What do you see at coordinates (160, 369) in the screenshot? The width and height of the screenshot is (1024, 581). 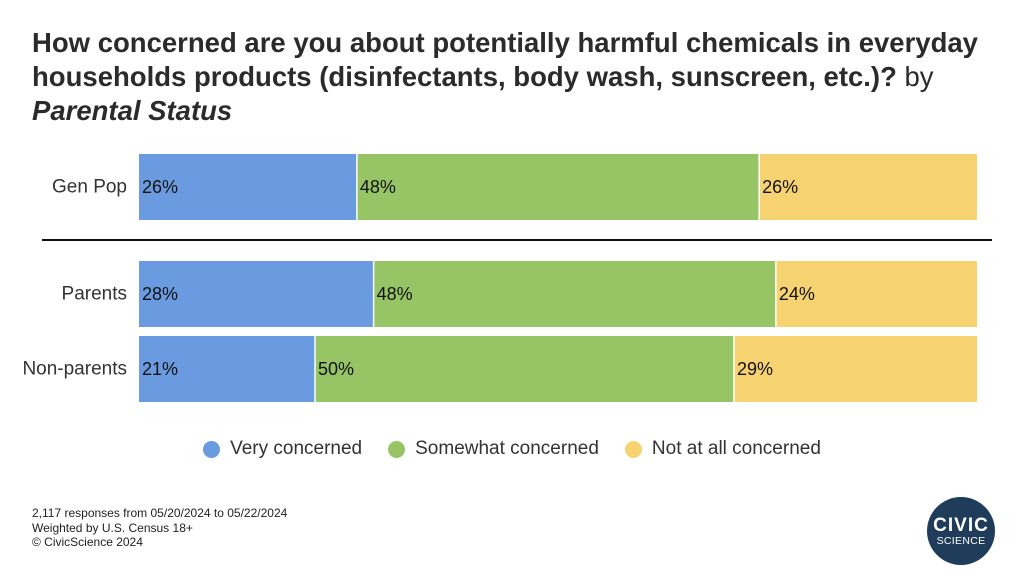 I see `data-label-non-parents-very-concerned: 21%` at bounding box center [160, 369].